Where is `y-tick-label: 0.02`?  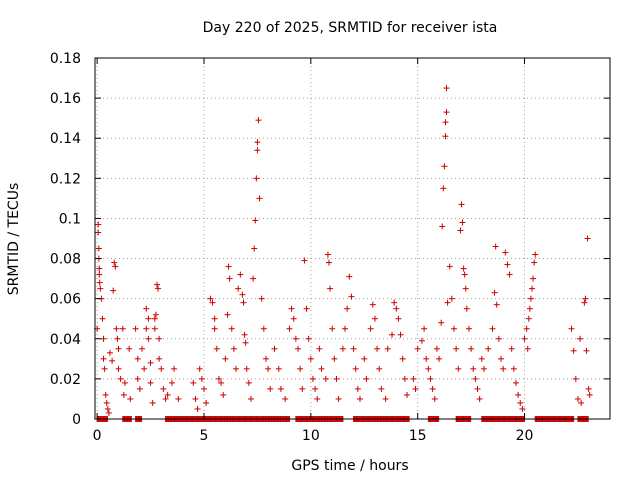
y-tick-label: 0.02 is located at coordinates (65, 380).